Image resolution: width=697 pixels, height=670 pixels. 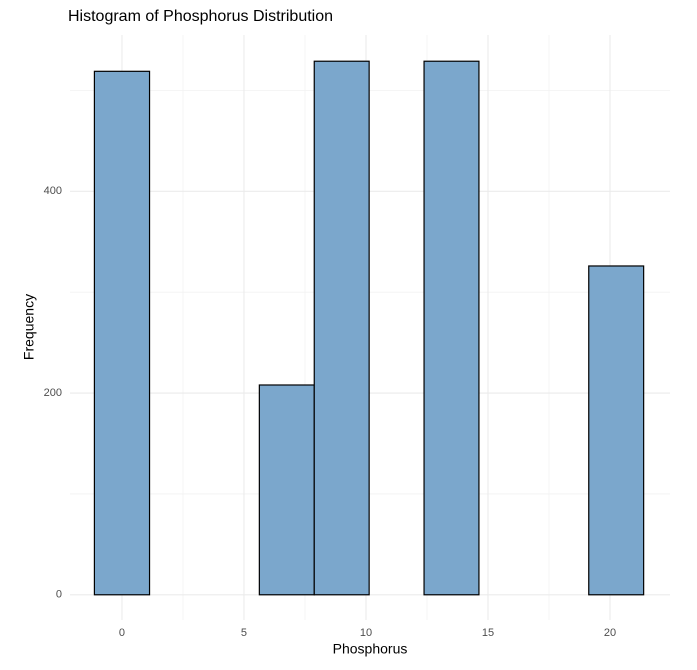 What do you see at coordinates (610, 633) in the screenshot?
I see `x-tick-label: 20` at bounding box center [610, 633].